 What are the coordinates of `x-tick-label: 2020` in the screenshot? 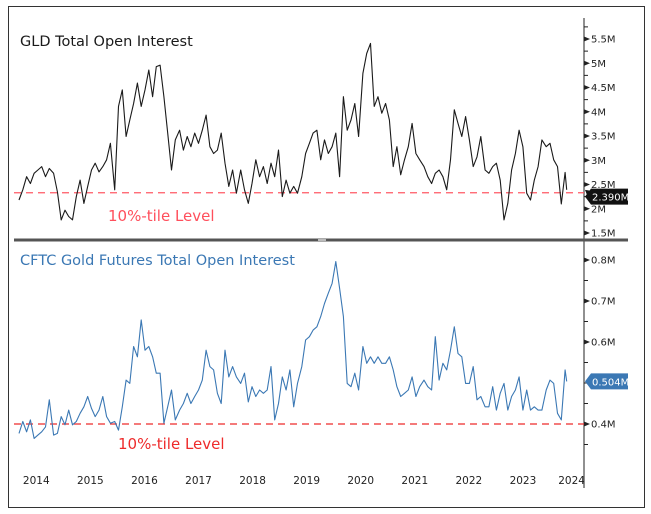 It's located at (360, 481).